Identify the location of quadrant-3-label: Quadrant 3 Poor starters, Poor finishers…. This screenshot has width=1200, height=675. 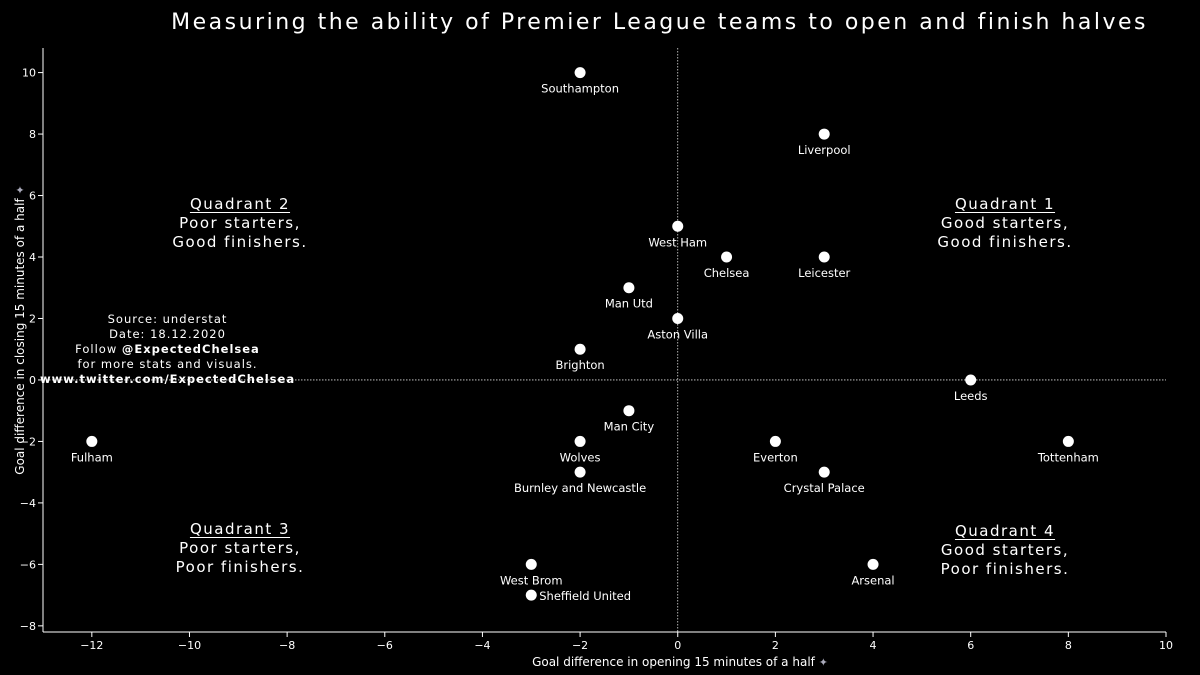
(240, 548).